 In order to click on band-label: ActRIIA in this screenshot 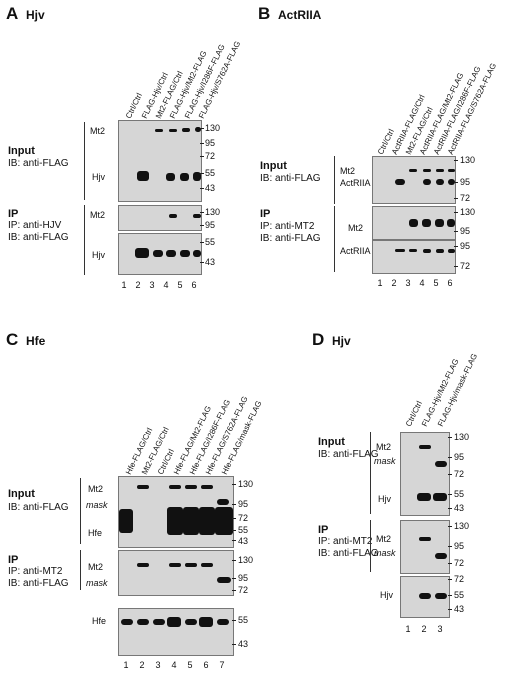, I will do `click(355, 251)`.